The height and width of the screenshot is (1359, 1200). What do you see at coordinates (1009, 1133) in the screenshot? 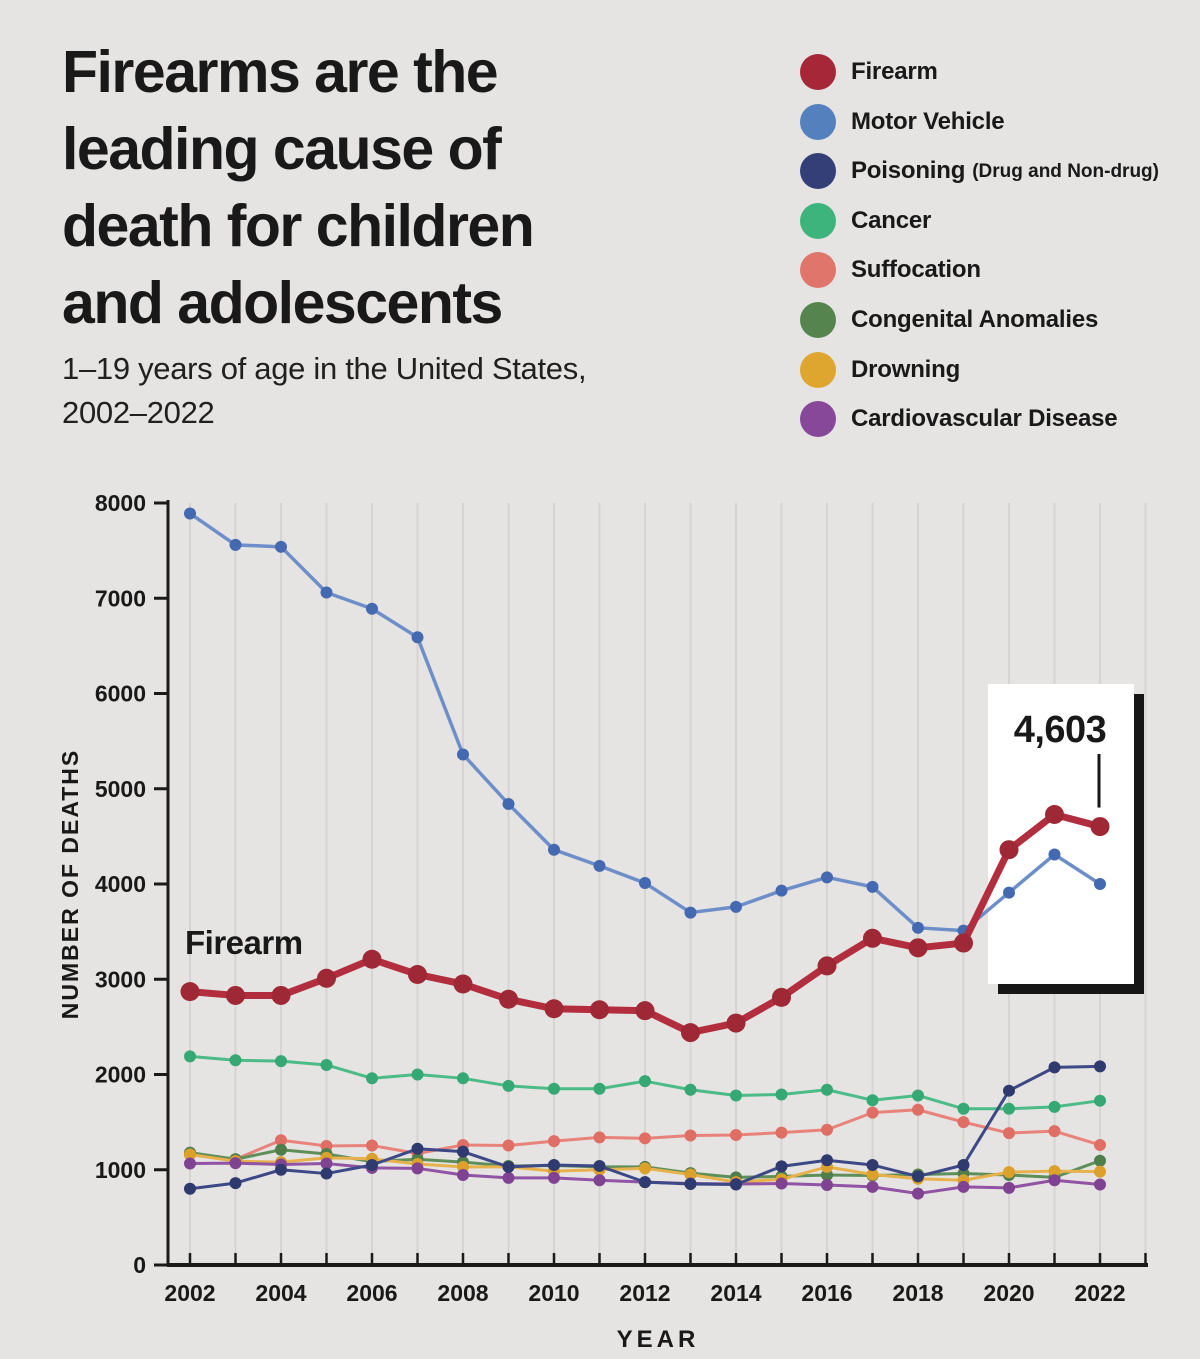
I see `series-dot-suffocation-2020` at bounding box center [1009, 1133].